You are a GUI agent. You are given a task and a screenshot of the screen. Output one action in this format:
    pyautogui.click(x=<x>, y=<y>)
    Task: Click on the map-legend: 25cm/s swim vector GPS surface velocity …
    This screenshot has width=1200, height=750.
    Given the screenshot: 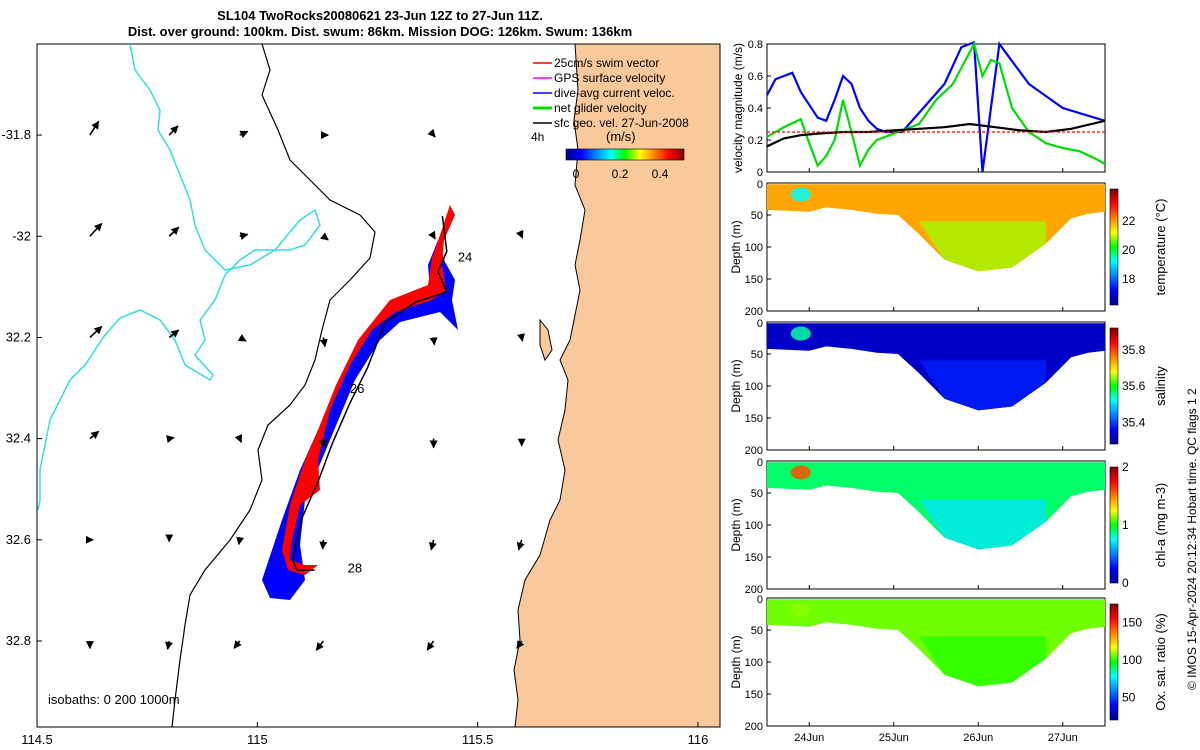 What is the action you would take?
    pyautogui.click(x=610, y=118)
    